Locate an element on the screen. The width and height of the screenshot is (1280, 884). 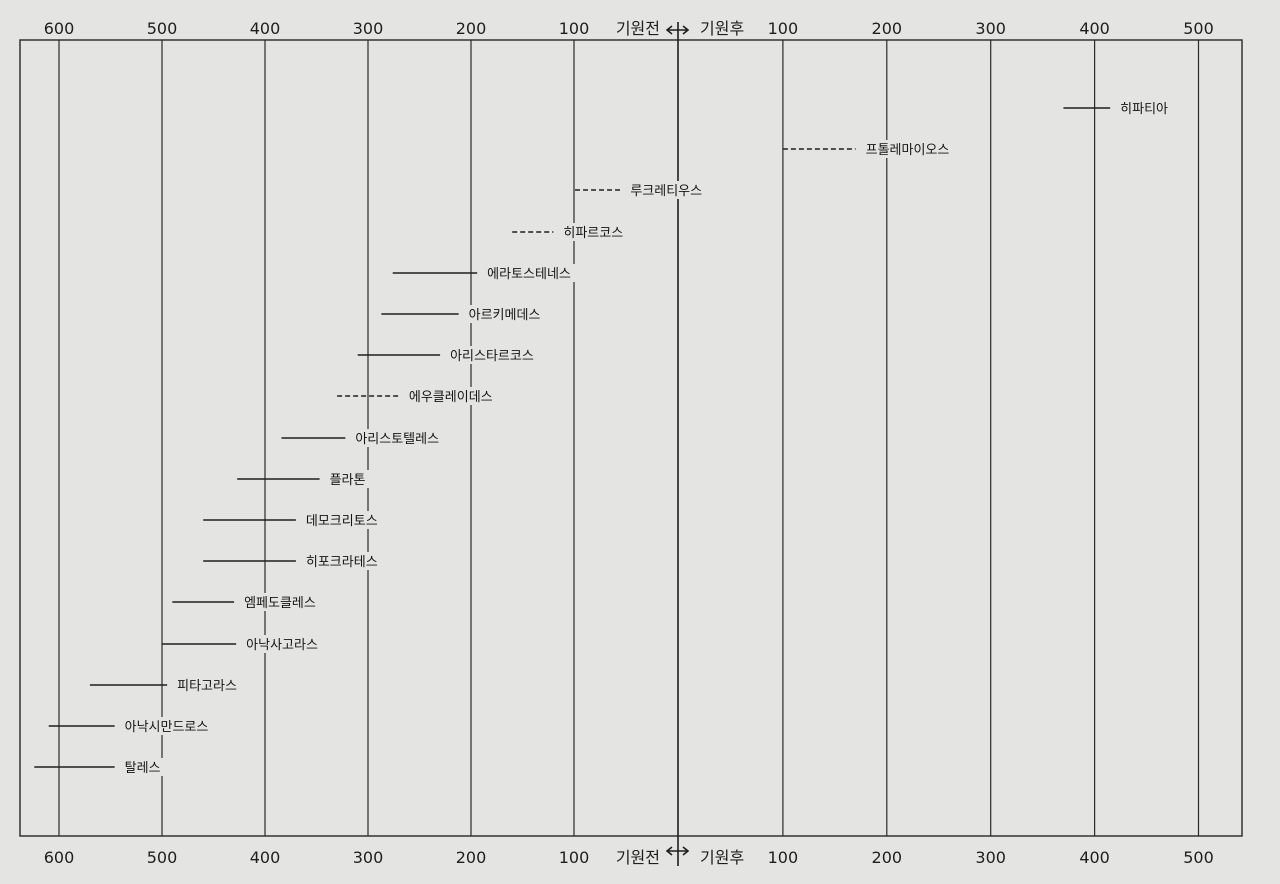
tick-label-ce-400-top: 400 is located at coordinates (1094, 28).